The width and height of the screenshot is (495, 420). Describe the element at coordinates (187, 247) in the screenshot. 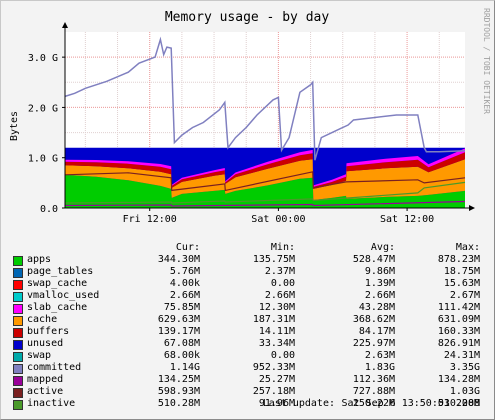

I see `legend-header-cur: Cur:` at that location.